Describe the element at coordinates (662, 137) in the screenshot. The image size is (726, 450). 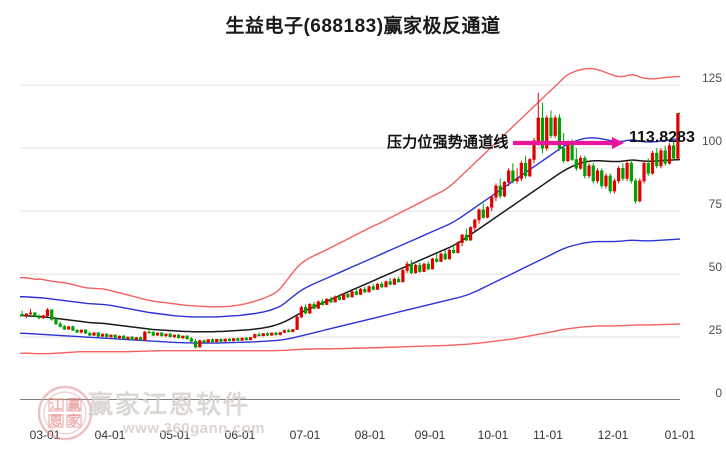
I see `annotation-price-value: 113.8283` at that location.